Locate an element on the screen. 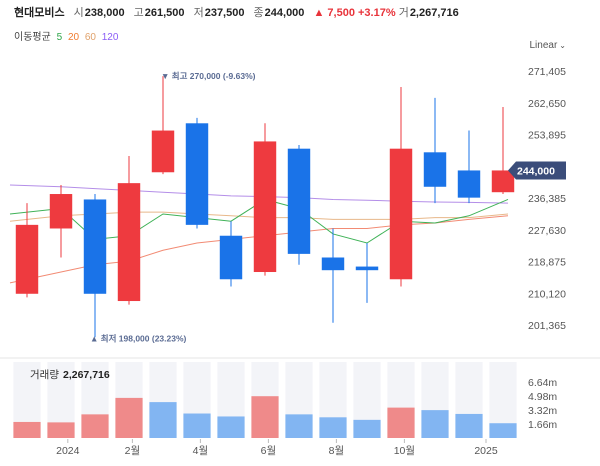  ma120-legend: 120 is located at coordinates (110, 37).